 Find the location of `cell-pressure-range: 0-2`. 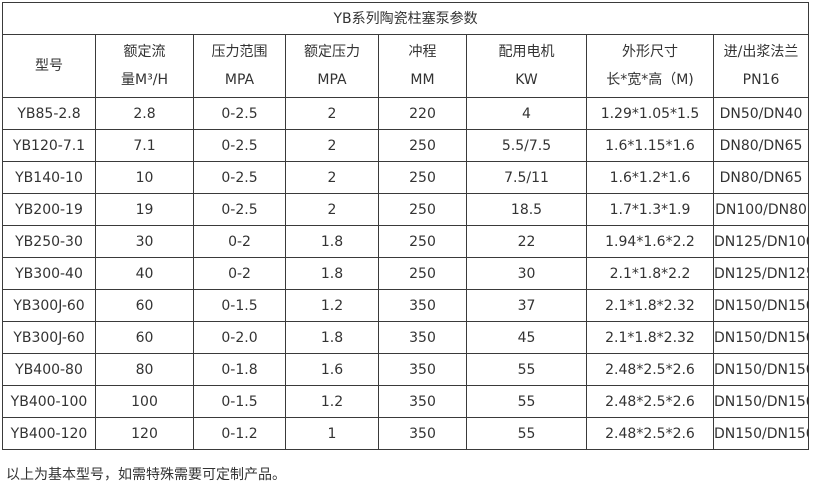

cell-pressure-range: 0-2 is located at coordinates (239, 273).